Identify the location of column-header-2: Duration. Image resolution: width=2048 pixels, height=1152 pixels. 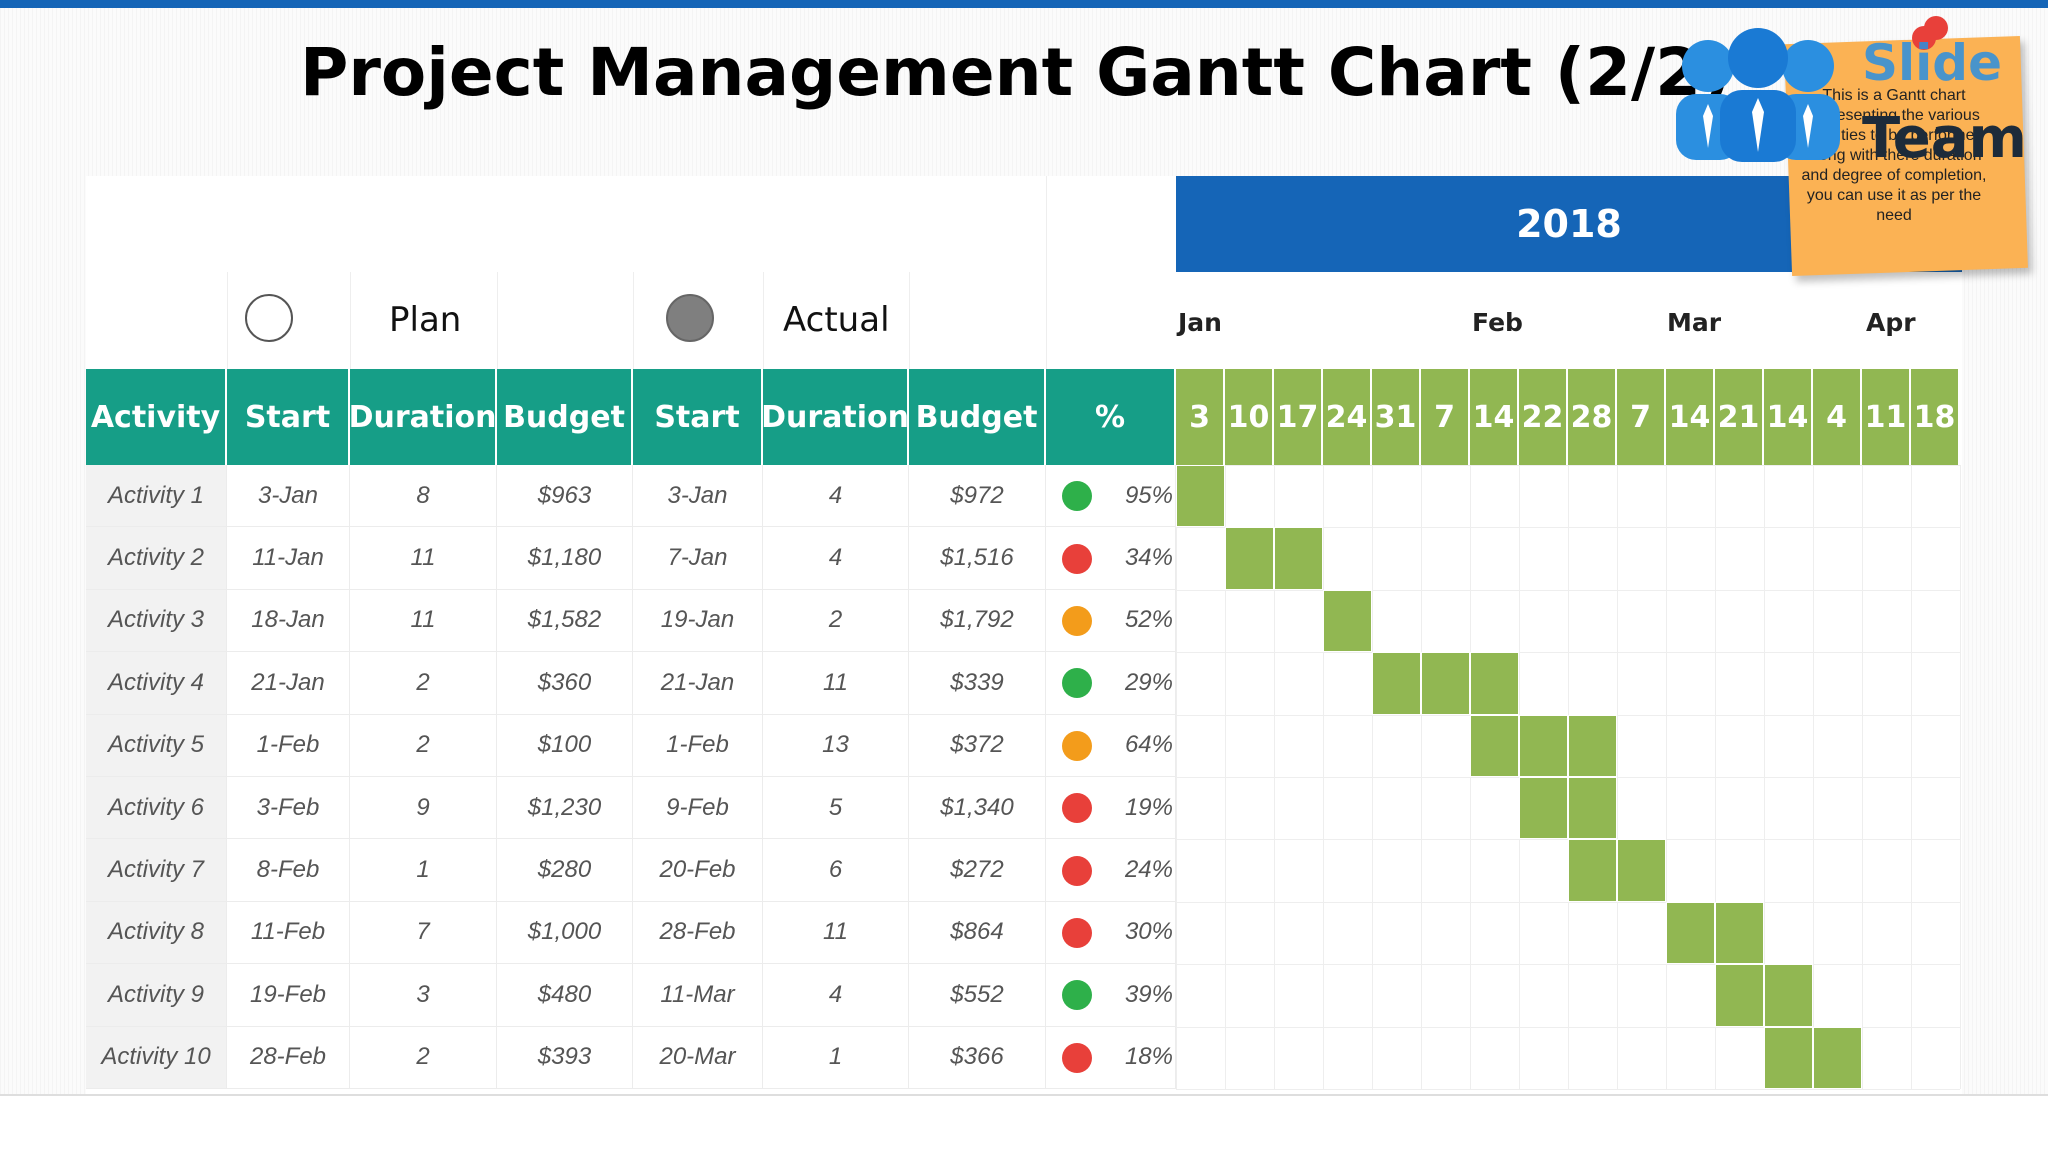
(423, 417).